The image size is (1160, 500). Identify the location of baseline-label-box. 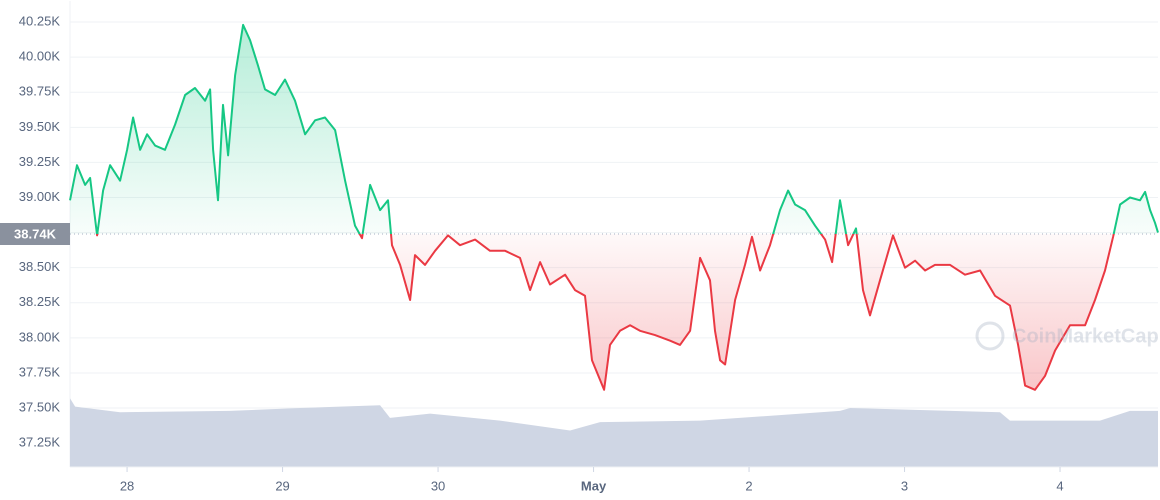
(35, 234).